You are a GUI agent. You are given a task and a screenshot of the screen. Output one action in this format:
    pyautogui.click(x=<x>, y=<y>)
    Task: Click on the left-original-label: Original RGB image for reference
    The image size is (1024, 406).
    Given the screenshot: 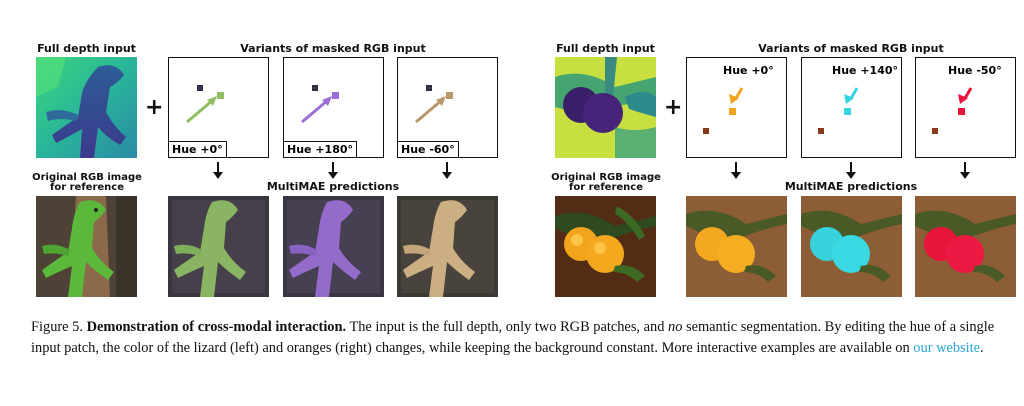 What is the action you would take?
    pyautogui.click(x=87, y=183)
    